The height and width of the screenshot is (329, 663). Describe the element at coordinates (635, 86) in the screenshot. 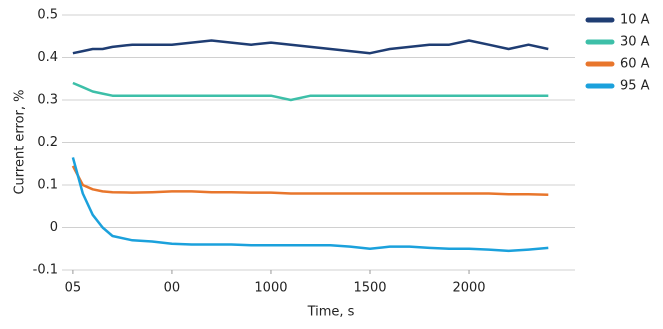

I see `legend-label: 95 A` at that location.